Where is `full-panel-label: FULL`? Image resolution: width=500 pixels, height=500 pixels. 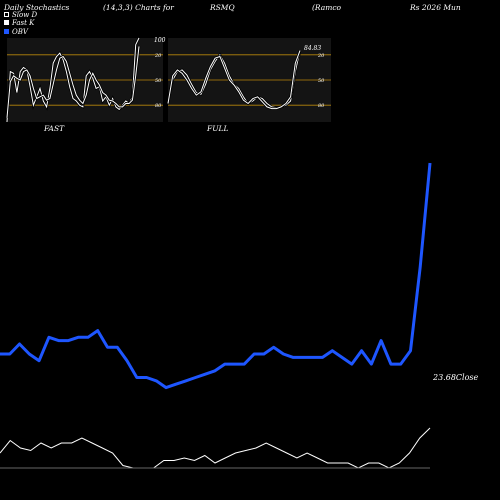
full-panel-label: FULL is located at coordinates (217, 128).